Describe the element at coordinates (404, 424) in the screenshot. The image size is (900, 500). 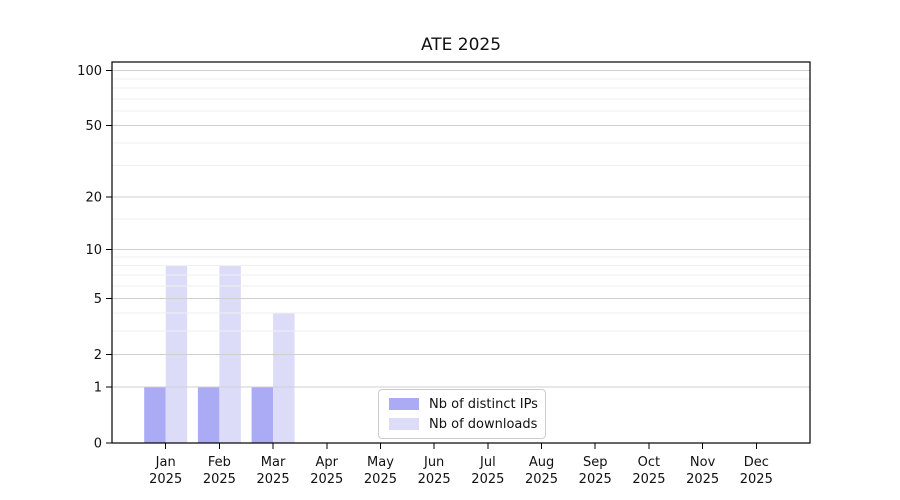
I see `legend-swatch-downloads` at that location.